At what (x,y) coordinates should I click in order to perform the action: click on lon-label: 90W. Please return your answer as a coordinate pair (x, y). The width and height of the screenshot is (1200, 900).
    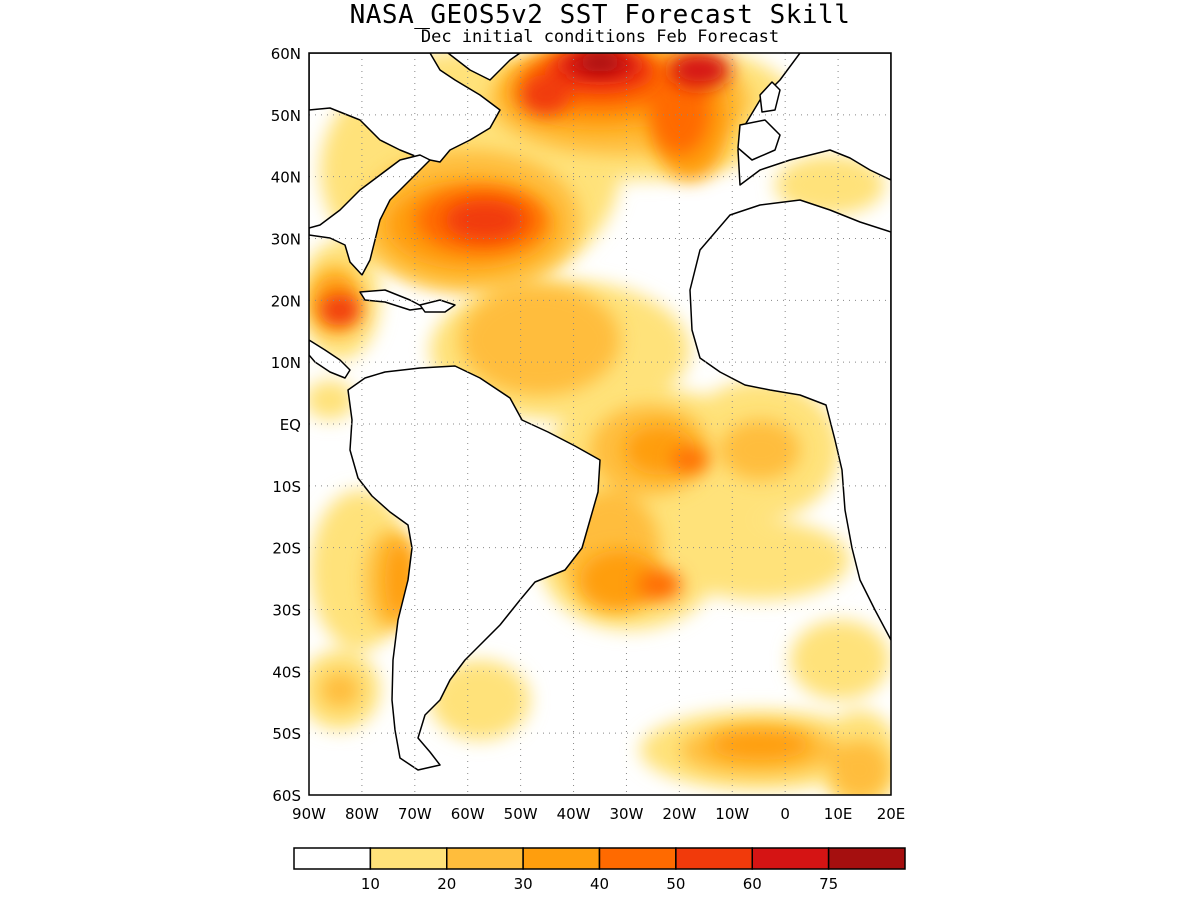
    Looking at the image, I should click on (309, 814).